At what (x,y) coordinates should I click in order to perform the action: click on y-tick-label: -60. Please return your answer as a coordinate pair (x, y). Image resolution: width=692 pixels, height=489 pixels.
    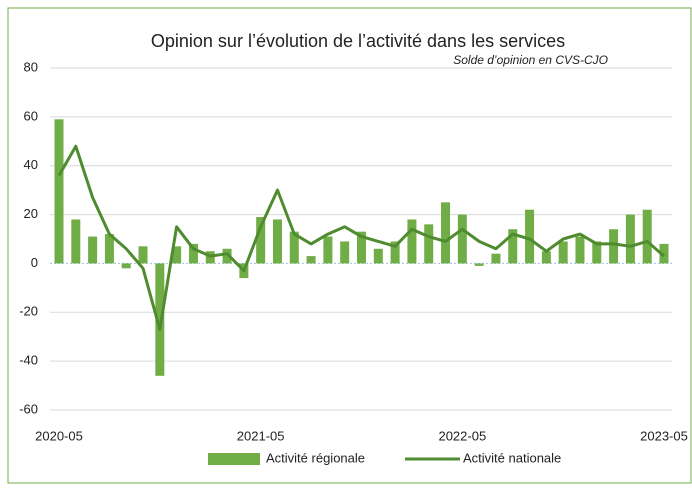
    Looking at the image, I should click on (28, 408).